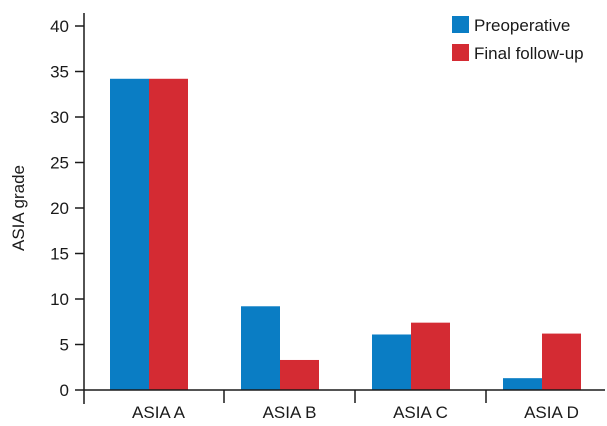 Image resolution: width=607 pixels, height=426 pixels. Describe the element at coordinates (529, 53) in the screenshot. I see `legend-label: Final follow-up` at that location.